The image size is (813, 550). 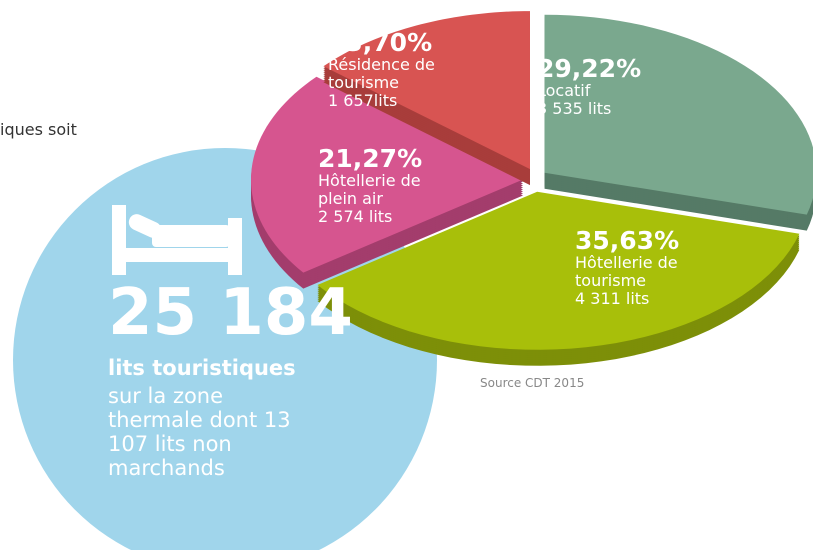 I want to click on slice-label: 35,63% Hôtellerie de tourisme 4 311 lits, so click(x=640, y=268).